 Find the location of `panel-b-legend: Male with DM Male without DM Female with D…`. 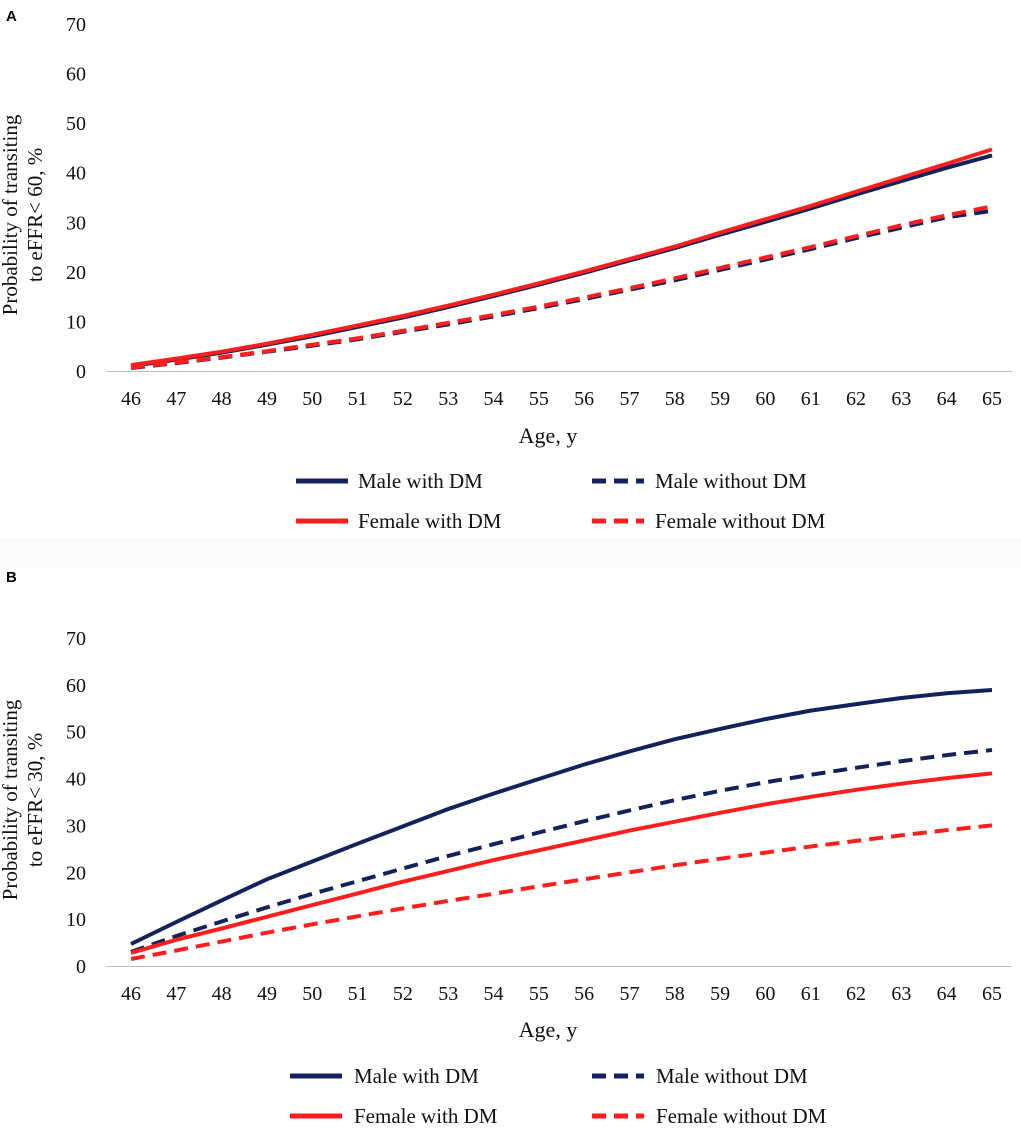

panel-b-legend: Male with DM Male without DM Female with D… is located at coordinates (558, 1096).